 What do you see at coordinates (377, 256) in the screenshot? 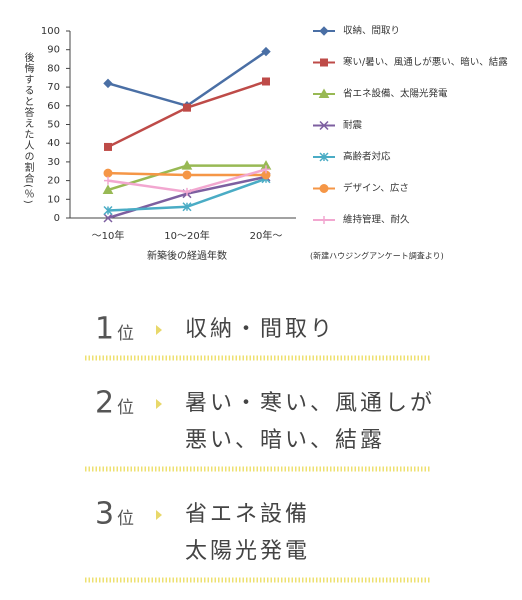
I see `source-note: (新建ハウジングアンケート調査より)` at bounding box center [377, 256].